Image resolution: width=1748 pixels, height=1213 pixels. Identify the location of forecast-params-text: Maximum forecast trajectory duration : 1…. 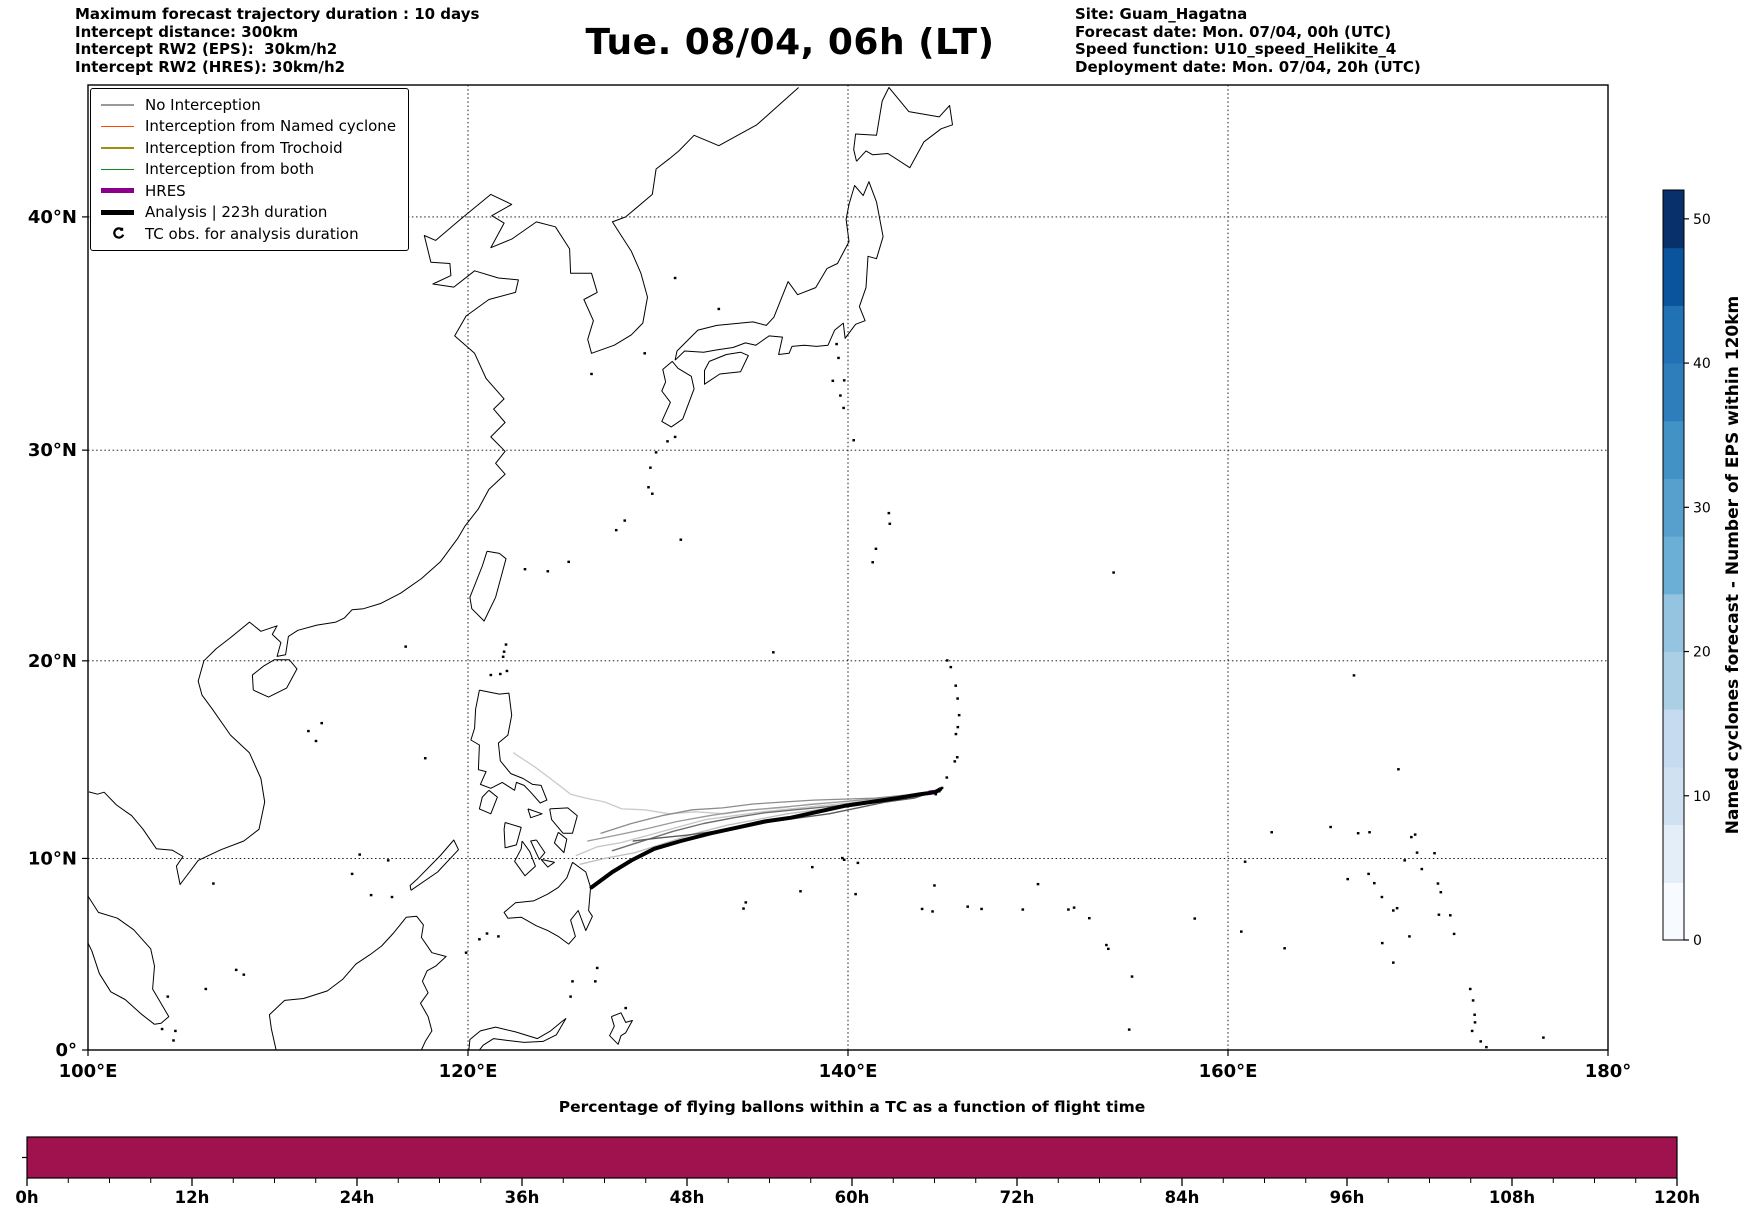
(277, 40).